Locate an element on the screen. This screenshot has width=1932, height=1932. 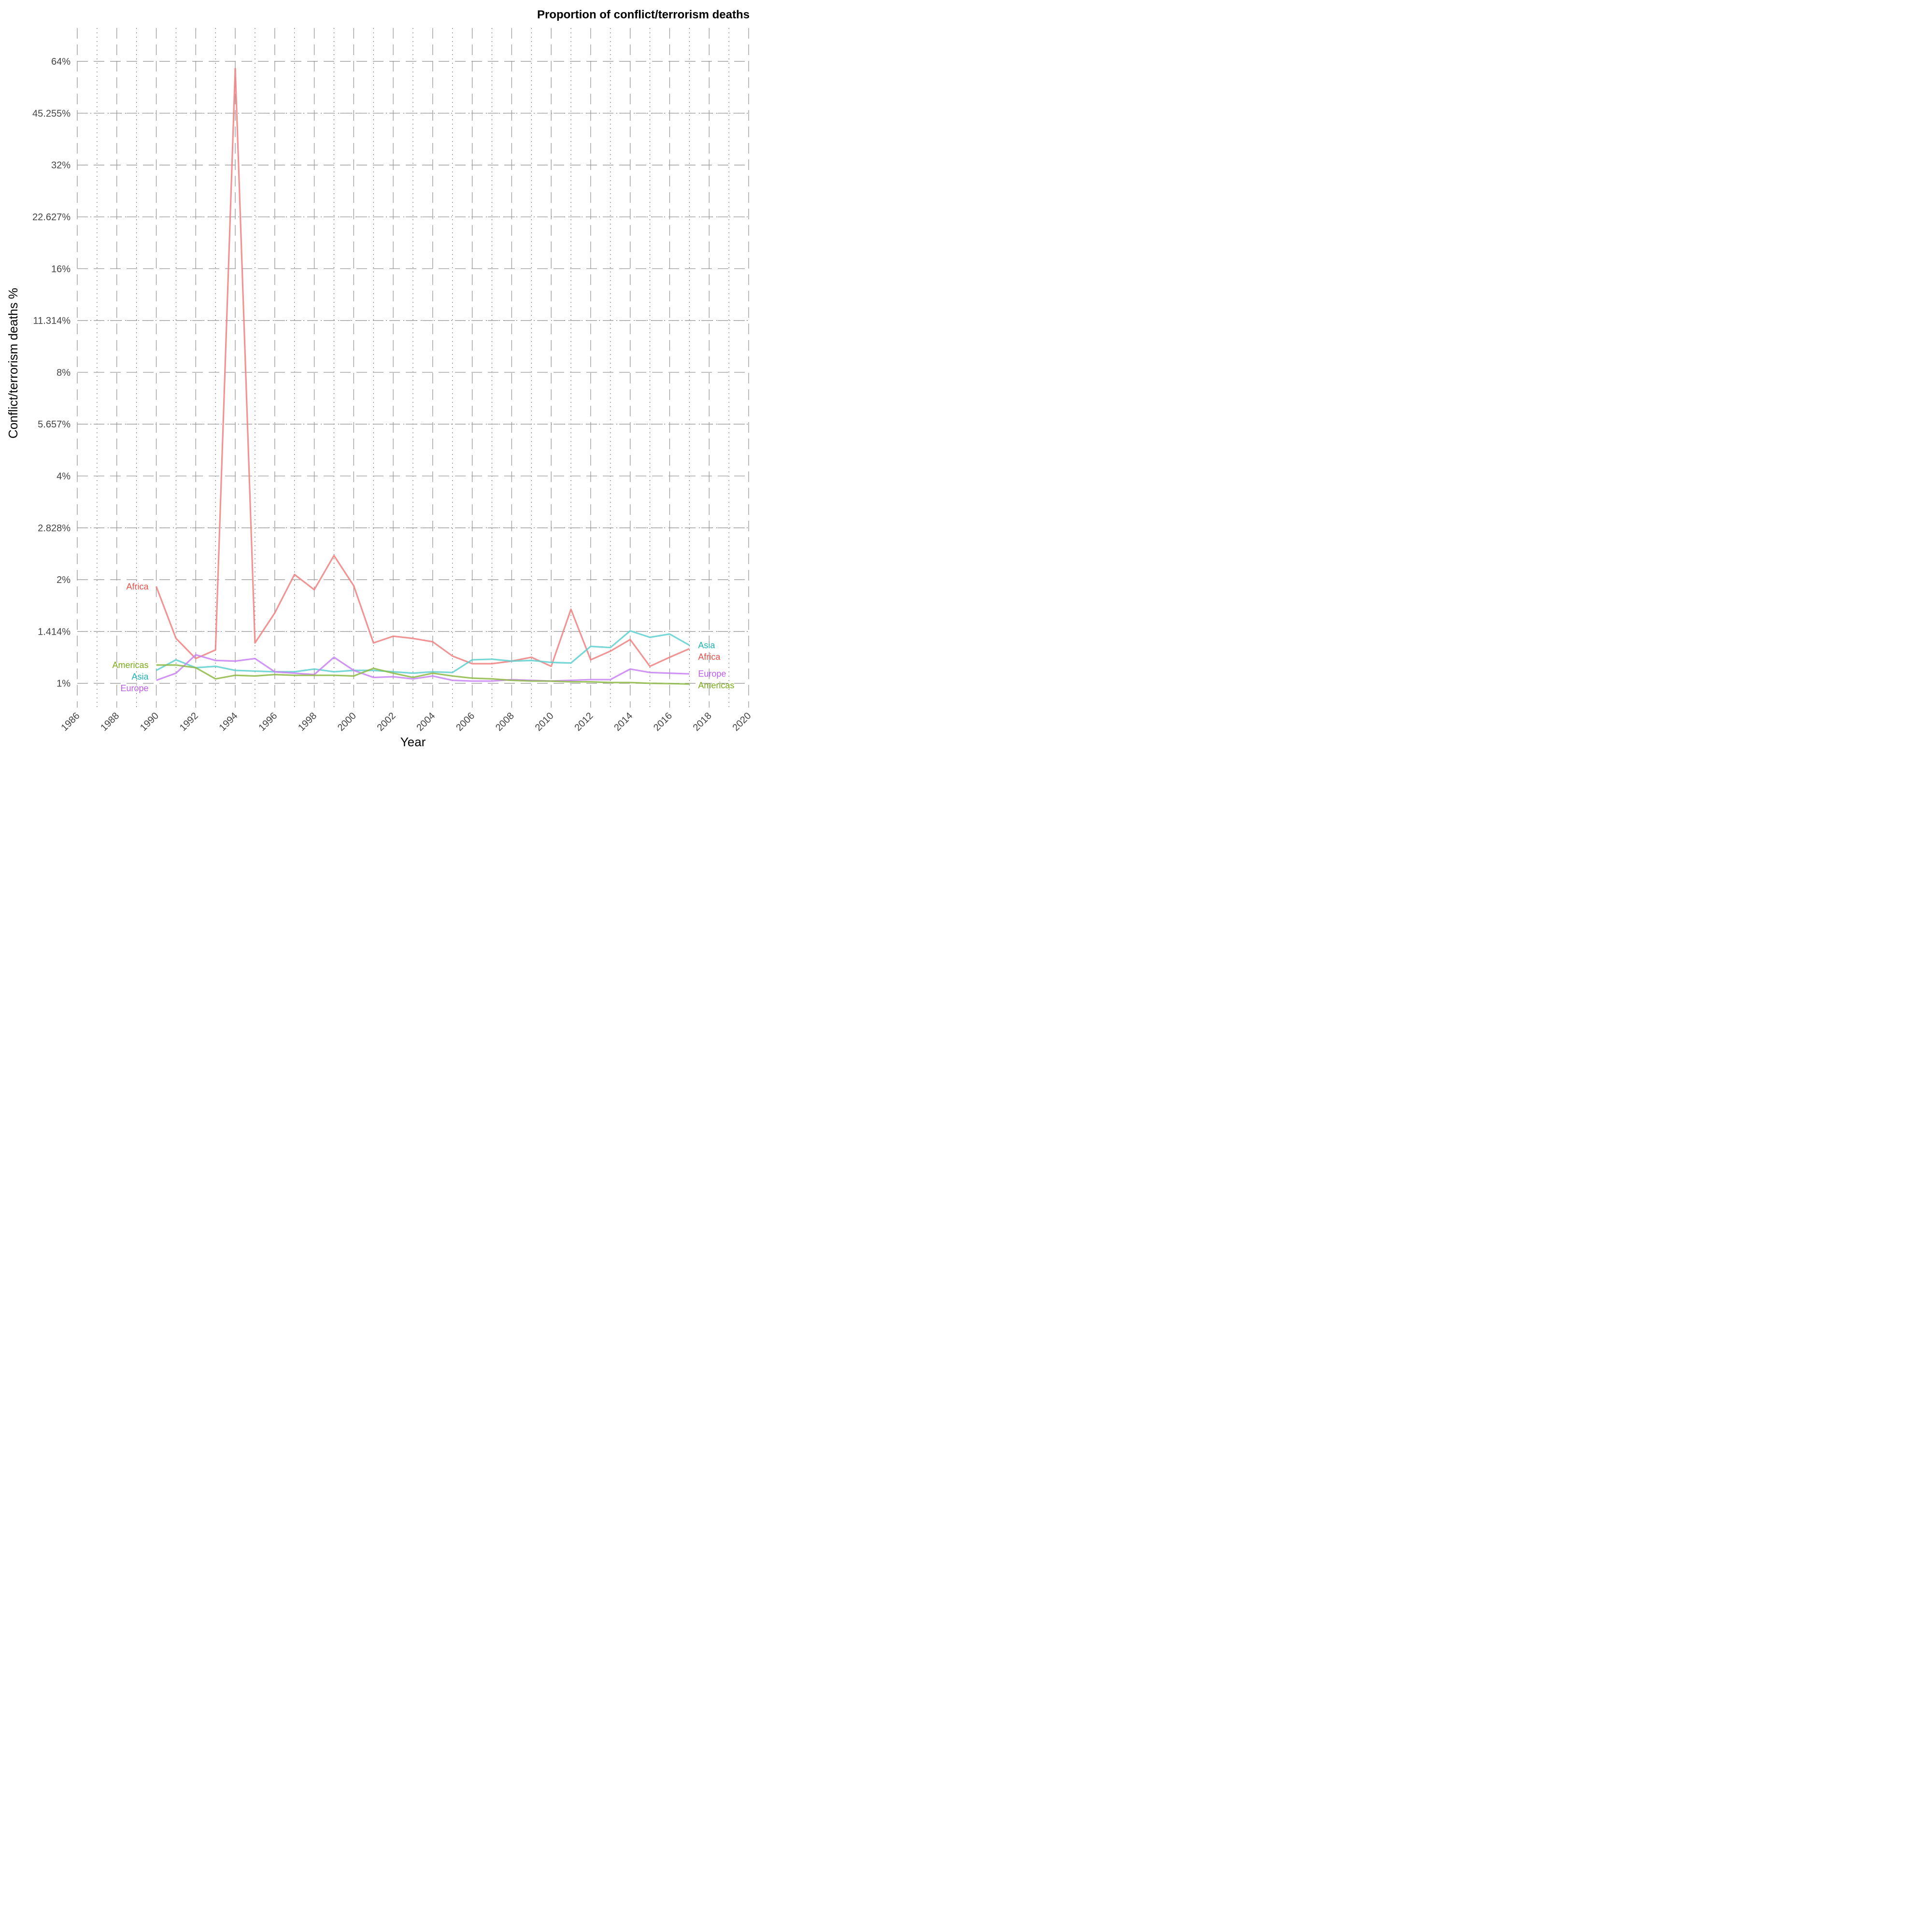
y-tick-label: 5.657% is located at coordinates (54, 424).